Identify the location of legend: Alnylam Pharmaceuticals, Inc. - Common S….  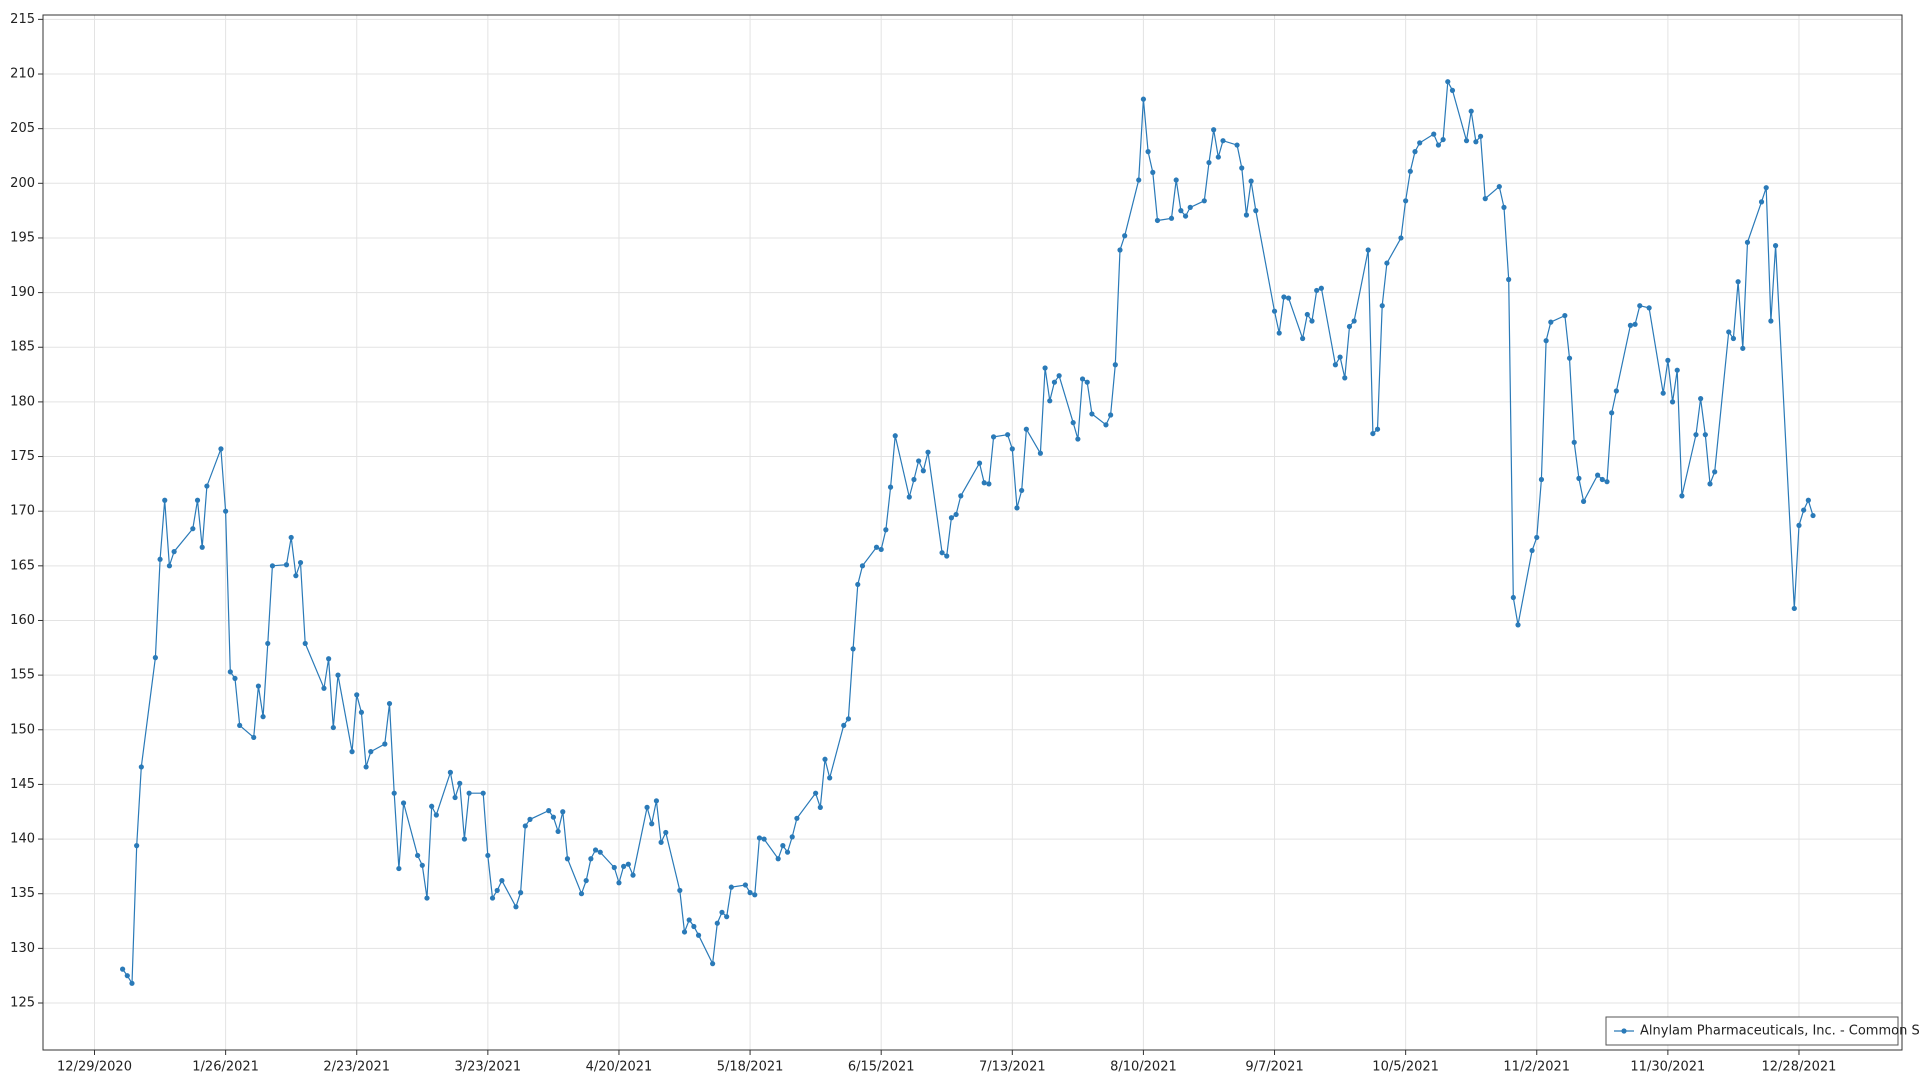
(1762, 1031).